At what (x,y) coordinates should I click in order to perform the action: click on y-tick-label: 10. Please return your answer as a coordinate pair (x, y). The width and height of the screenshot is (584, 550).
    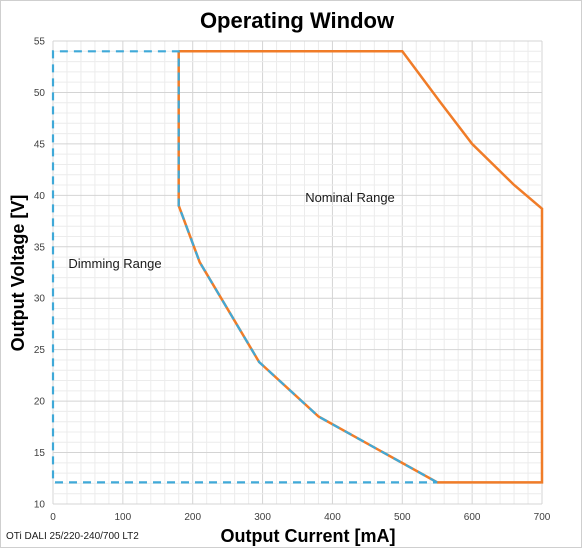
    Looking at the image, I should click on (40, 505).